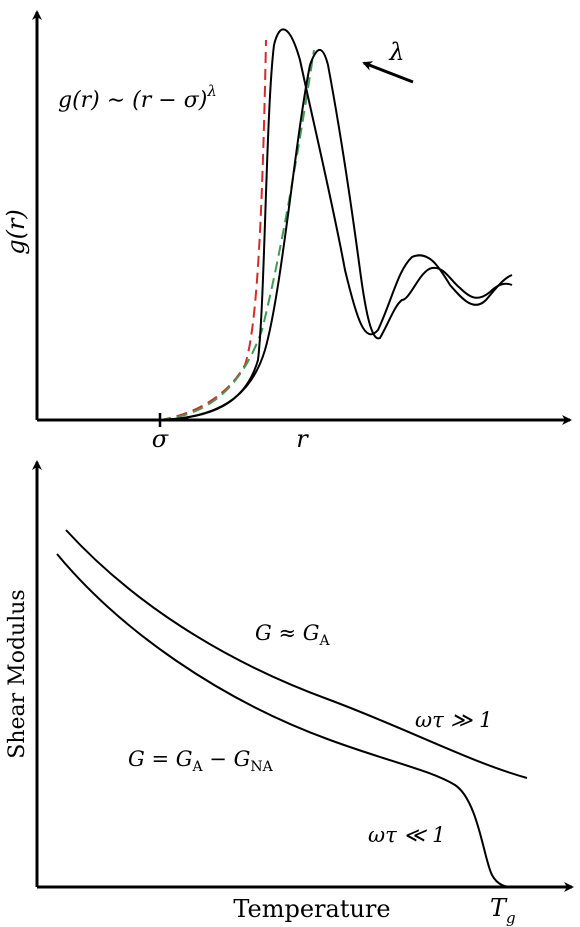 The height and width of the screenshot is (927, 580). What do you see at coordinates (396, 52) in the screenshot?
I see `lambda-label: λ` at bounding box center [396, 52].